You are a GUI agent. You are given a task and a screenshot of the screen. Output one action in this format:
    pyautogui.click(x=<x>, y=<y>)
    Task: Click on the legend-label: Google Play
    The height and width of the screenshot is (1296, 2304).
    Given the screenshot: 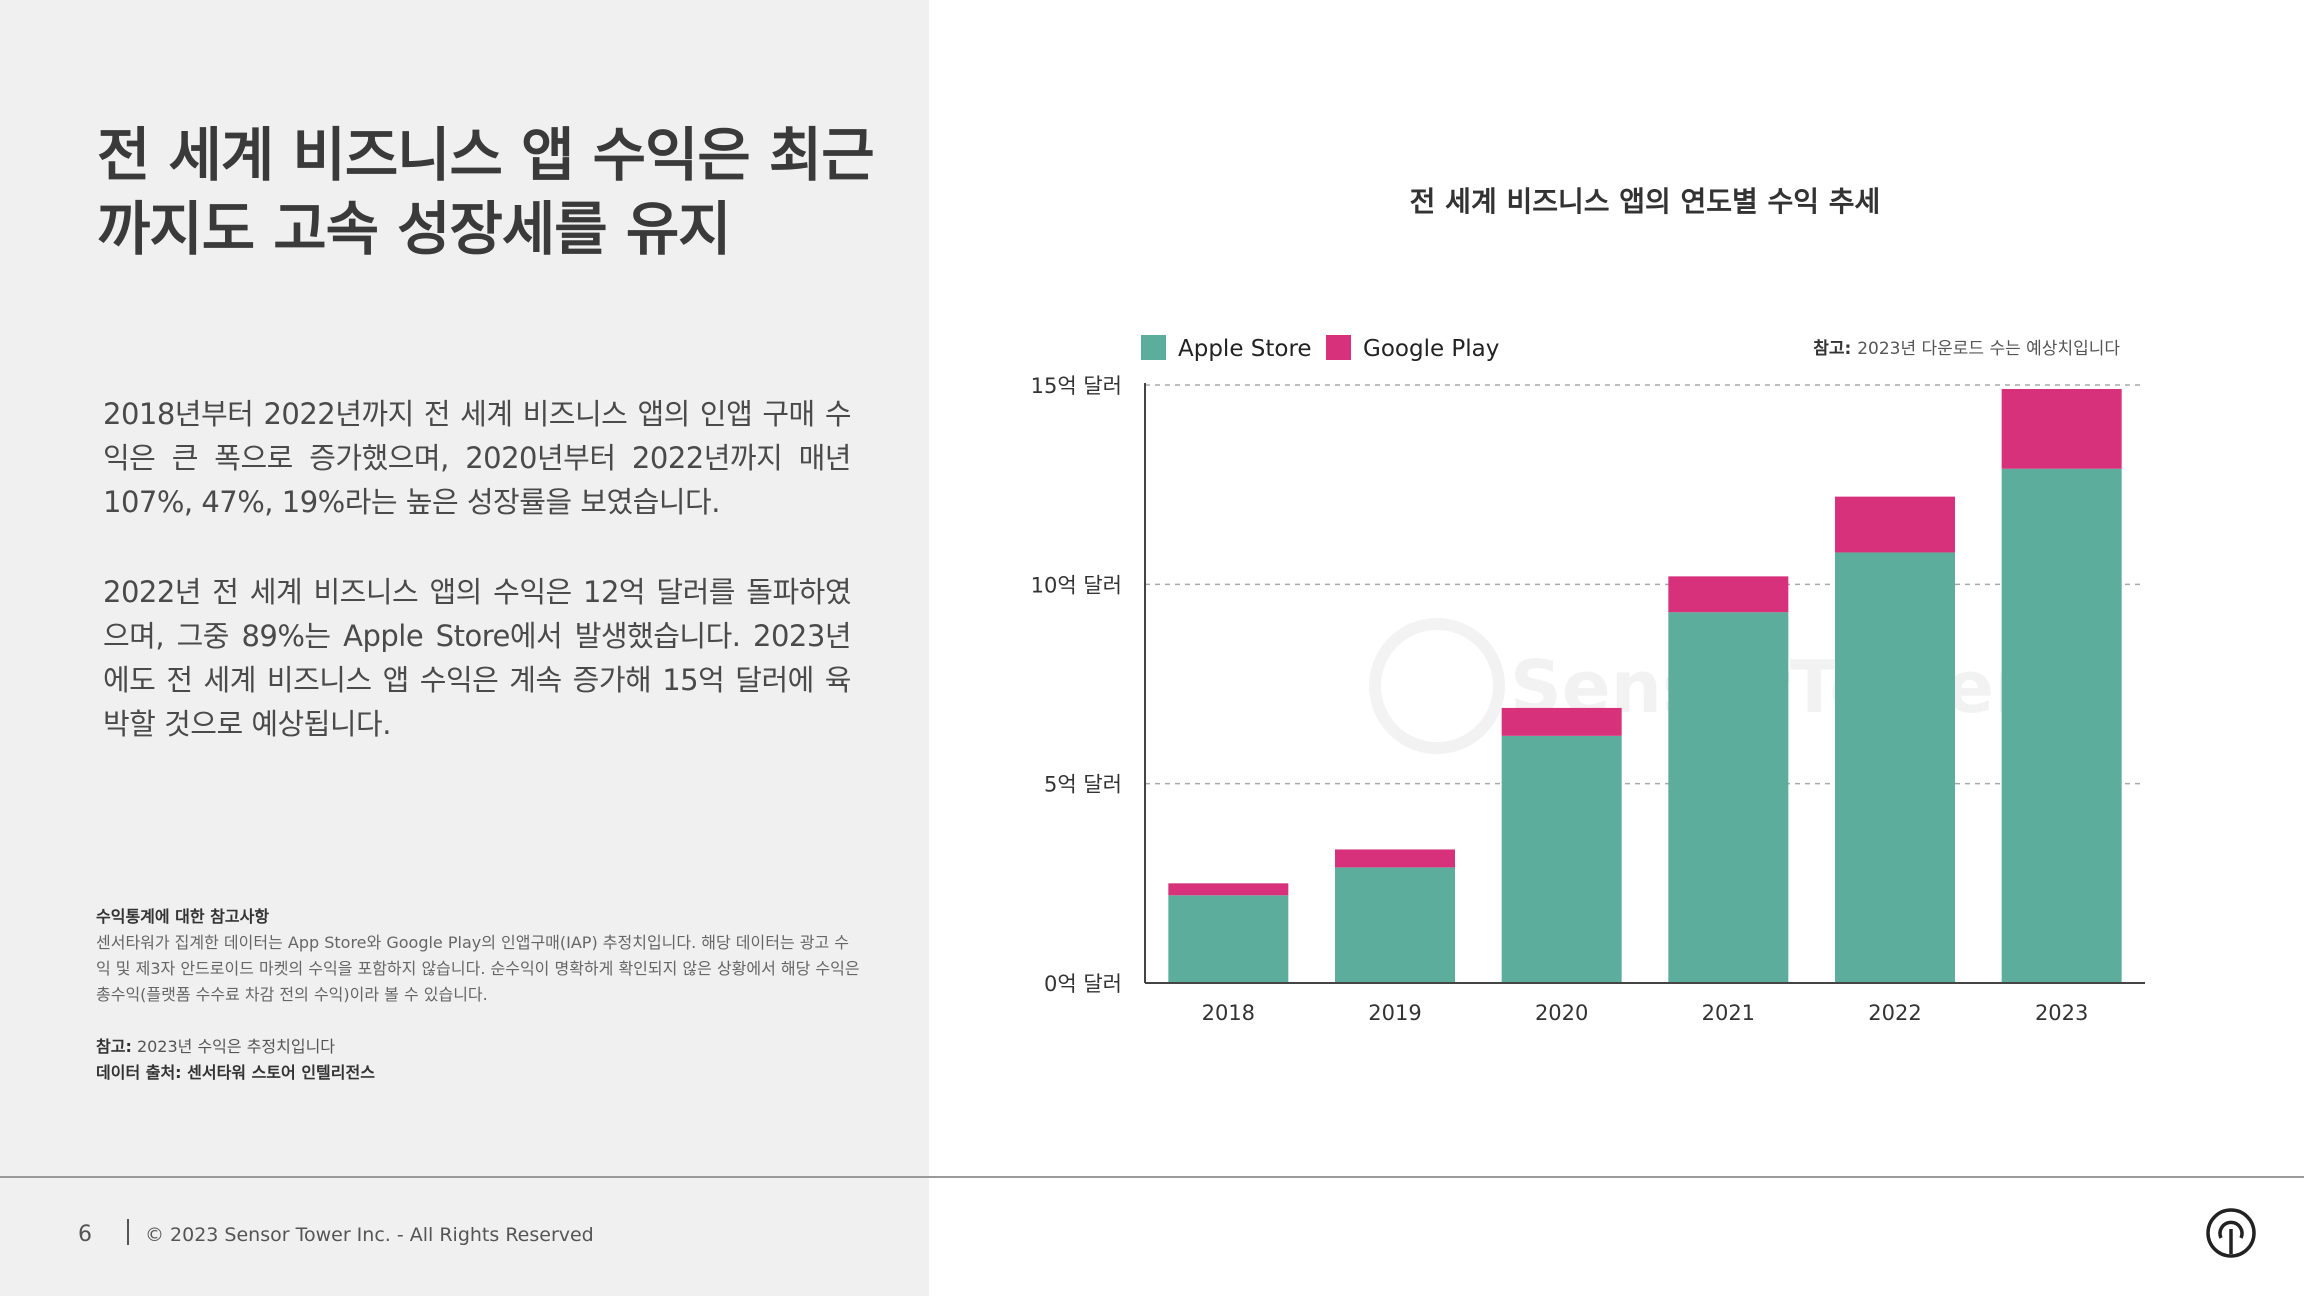 What is the action you would take?
    pyautogui.click(x=1431, y=349)
    